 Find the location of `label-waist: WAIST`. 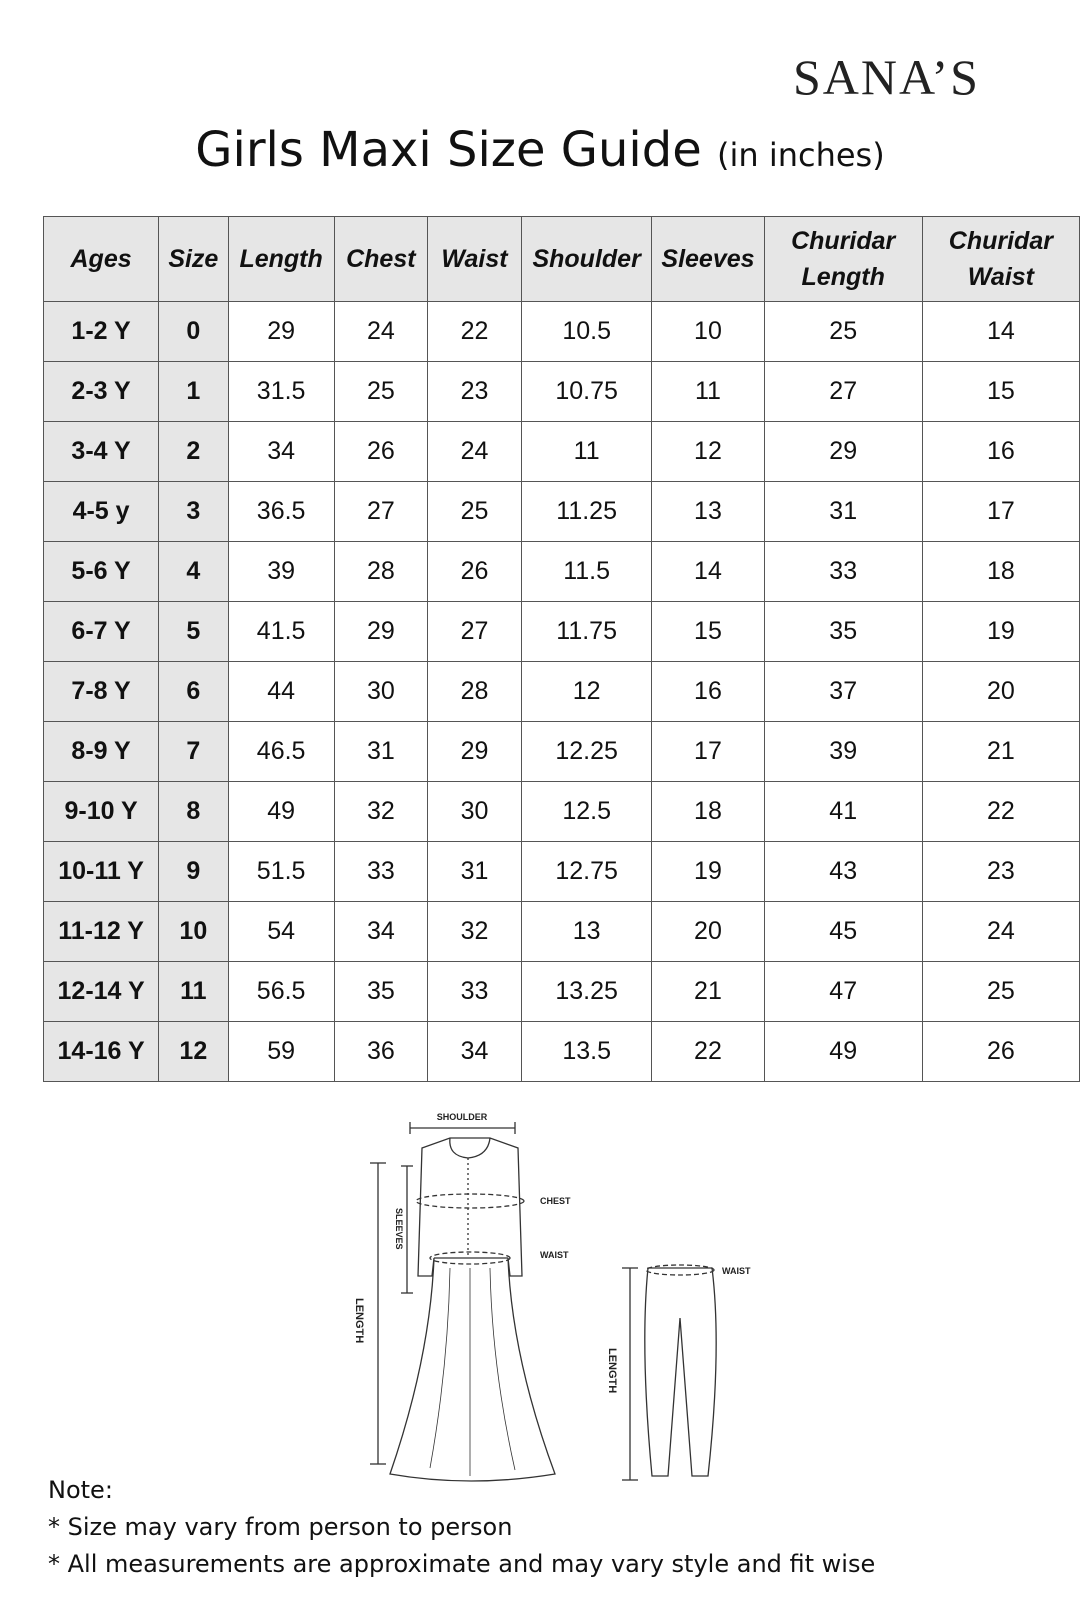

label-waist: WAIST is located at coordinates (554, 1255).